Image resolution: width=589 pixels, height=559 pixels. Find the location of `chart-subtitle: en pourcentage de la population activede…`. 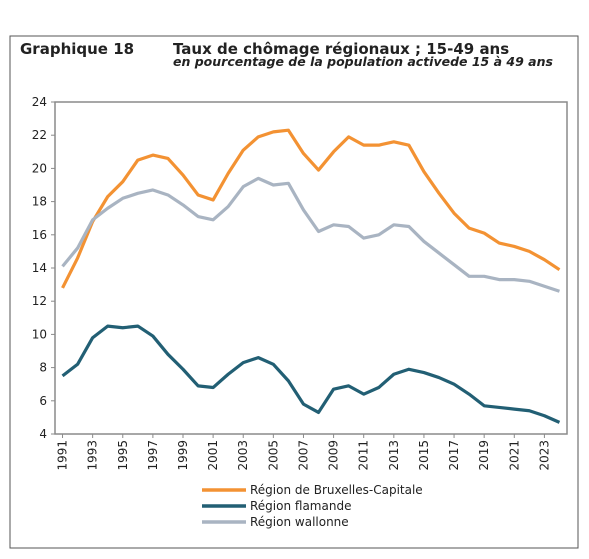

chart-subtitle: en pourcentage de la population activede… is located at coordinates (363, 61).